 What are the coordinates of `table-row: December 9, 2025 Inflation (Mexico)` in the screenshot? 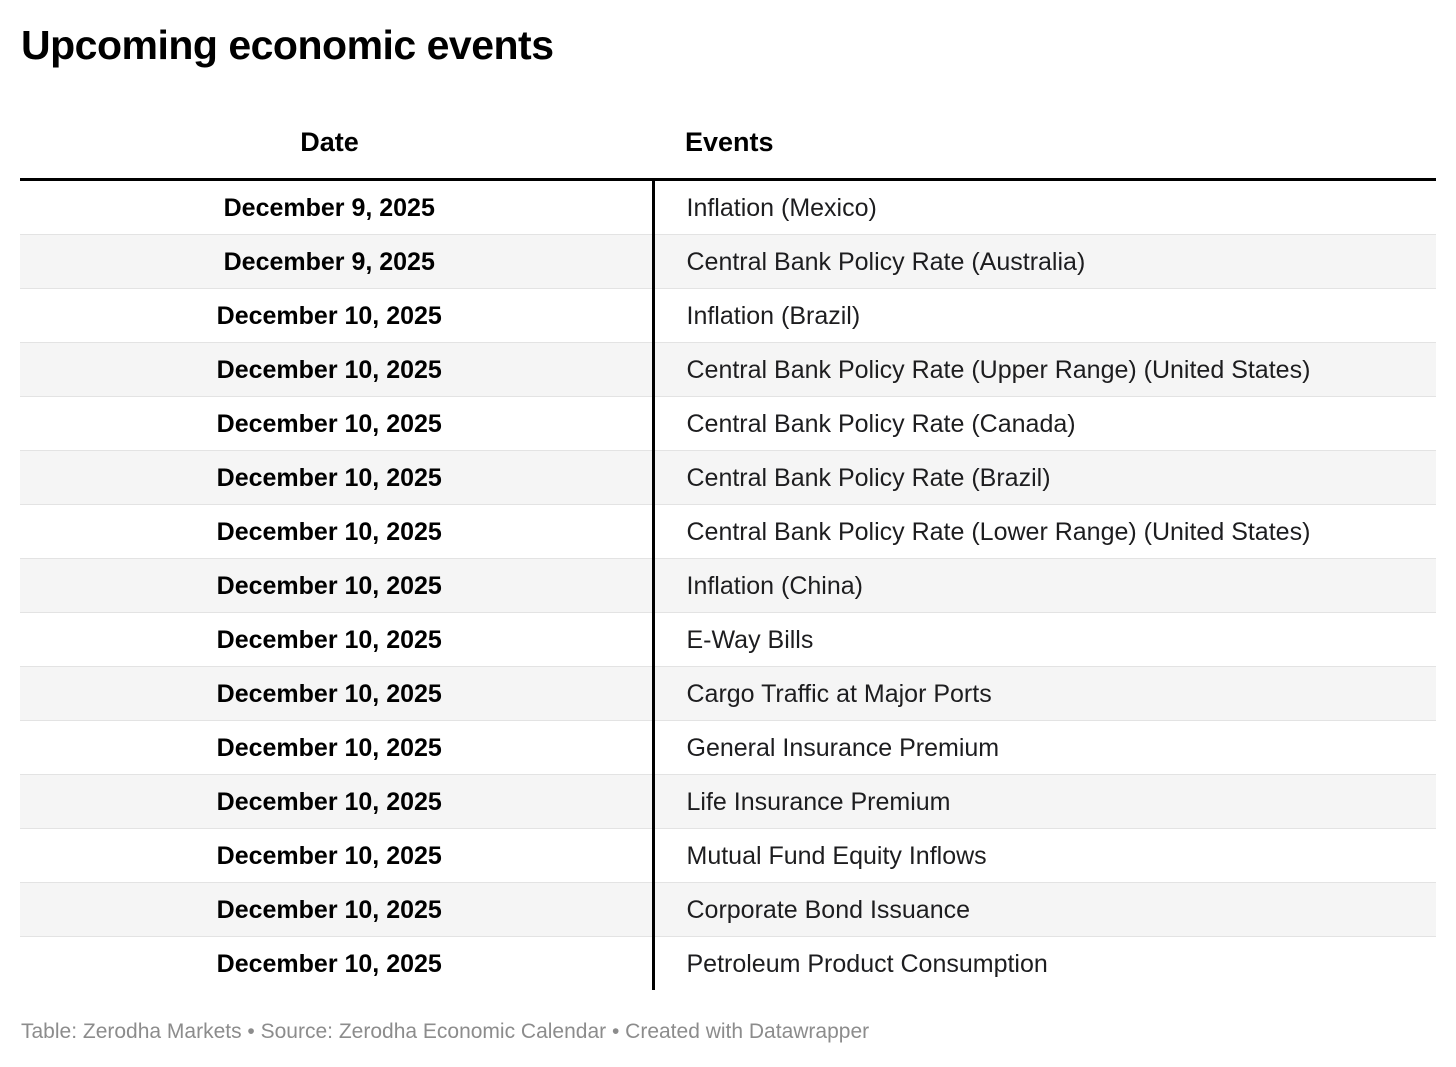 It's located at (728, 207).